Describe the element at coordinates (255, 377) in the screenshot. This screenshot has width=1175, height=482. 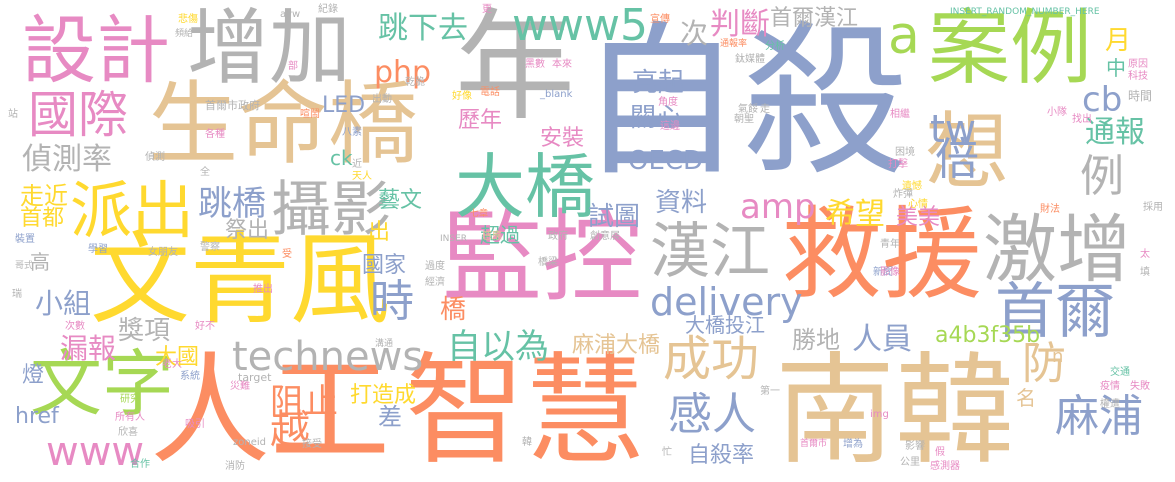
I see `word-cloud-word: target` at that location.